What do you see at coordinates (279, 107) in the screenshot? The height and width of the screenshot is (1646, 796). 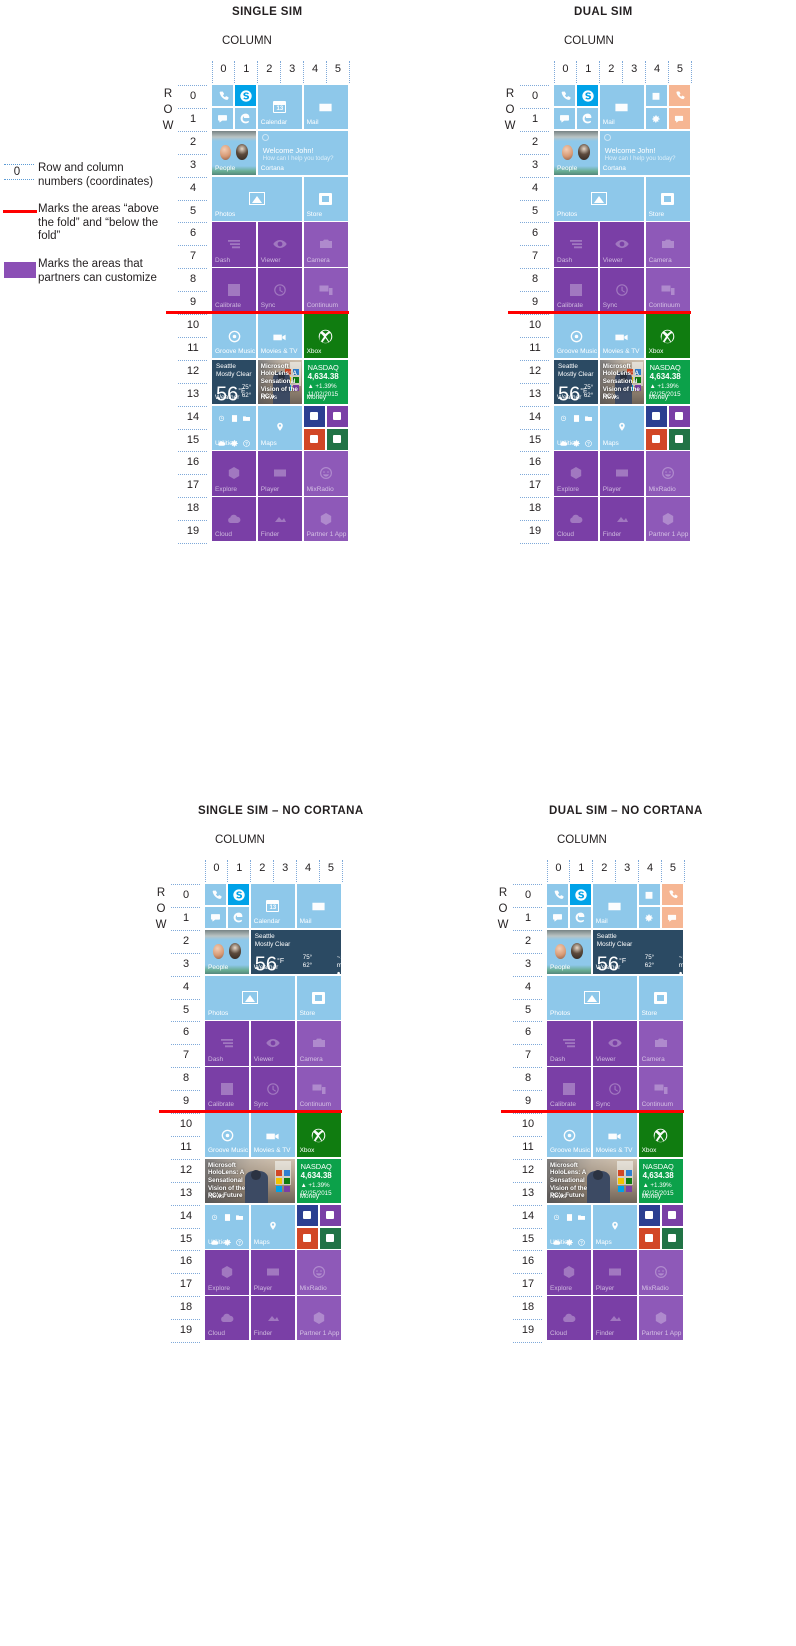 I see `tile-calendar: 13 Calendar` at bounding box center [279, 107].